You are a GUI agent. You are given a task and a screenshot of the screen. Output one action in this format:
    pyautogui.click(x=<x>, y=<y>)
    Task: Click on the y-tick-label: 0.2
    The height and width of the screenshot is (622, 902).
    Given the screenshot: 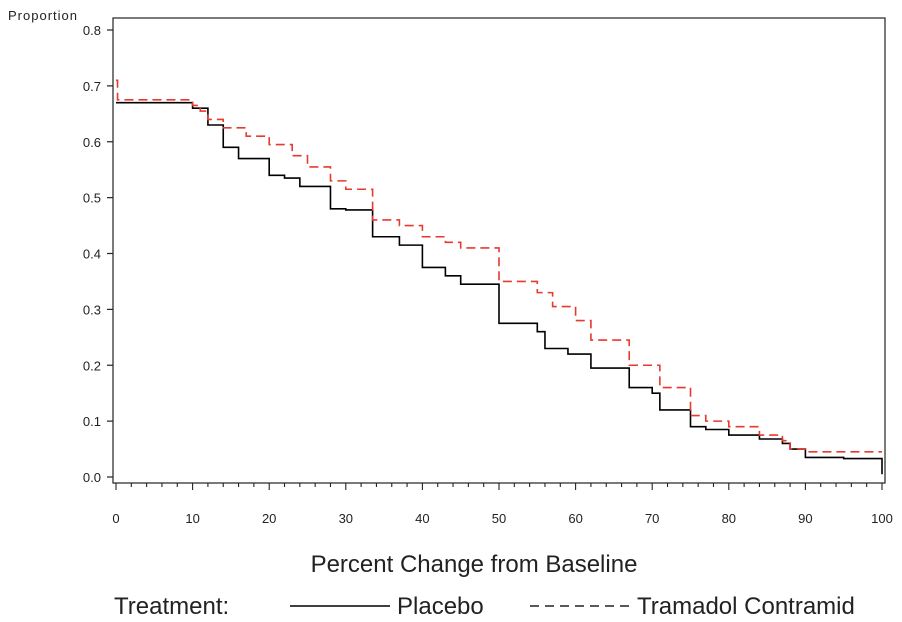 What is the action you would take?
    pyautogui.click(x=92, y=365)
    